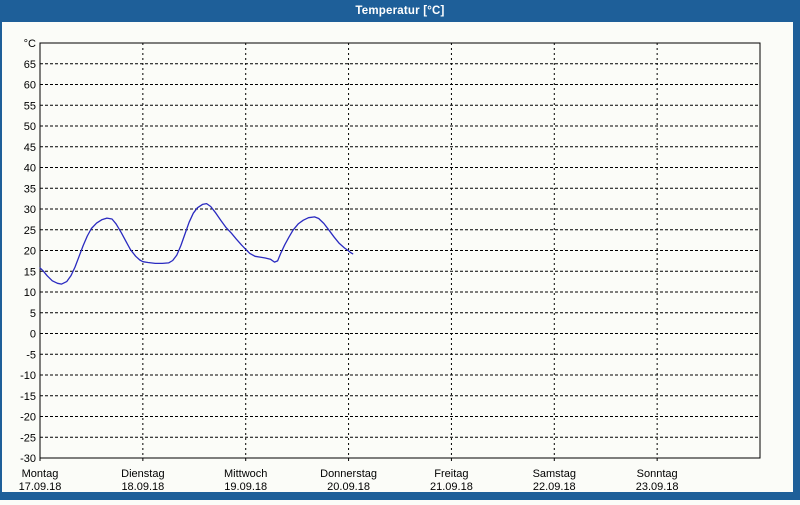 The image size is (800, 505). Describe the element at coordinates (30, 65) in the screenshot. I see `y-tick-label: 65` at that location.